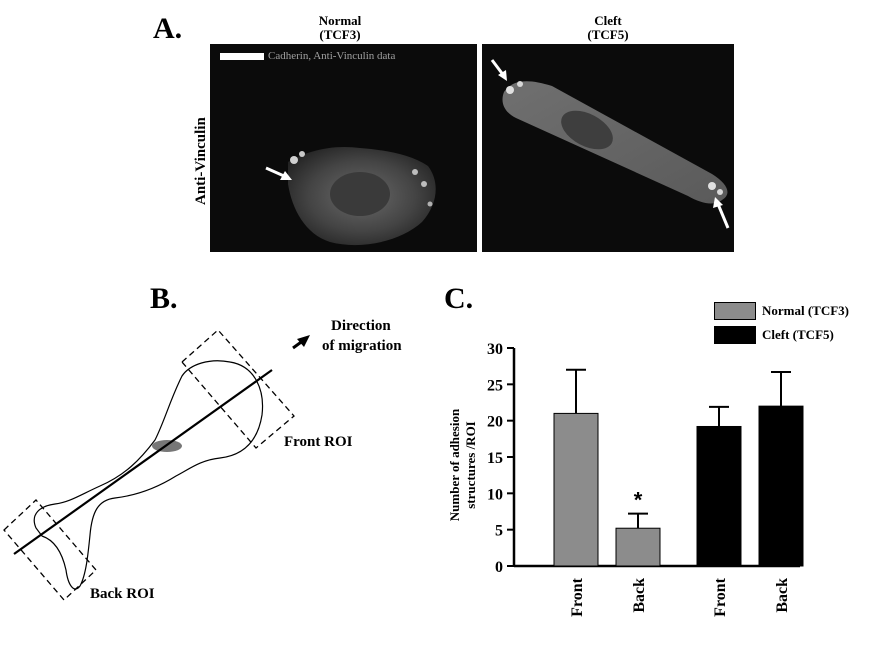 The height and width of the screenshot is (655, 876). Describe the element at coordinates (340, 20) in the screenshot. I see `normal-title-line1: Normal` at that location.